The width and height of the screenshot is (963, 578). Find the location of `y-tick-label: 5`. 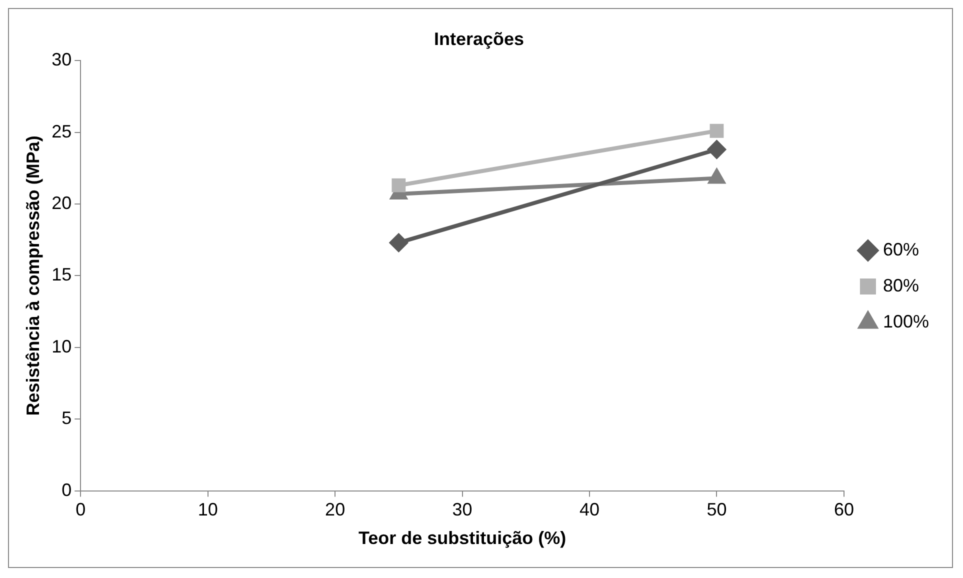

y-tick-label: 5 is located at coordinates (67, 418).